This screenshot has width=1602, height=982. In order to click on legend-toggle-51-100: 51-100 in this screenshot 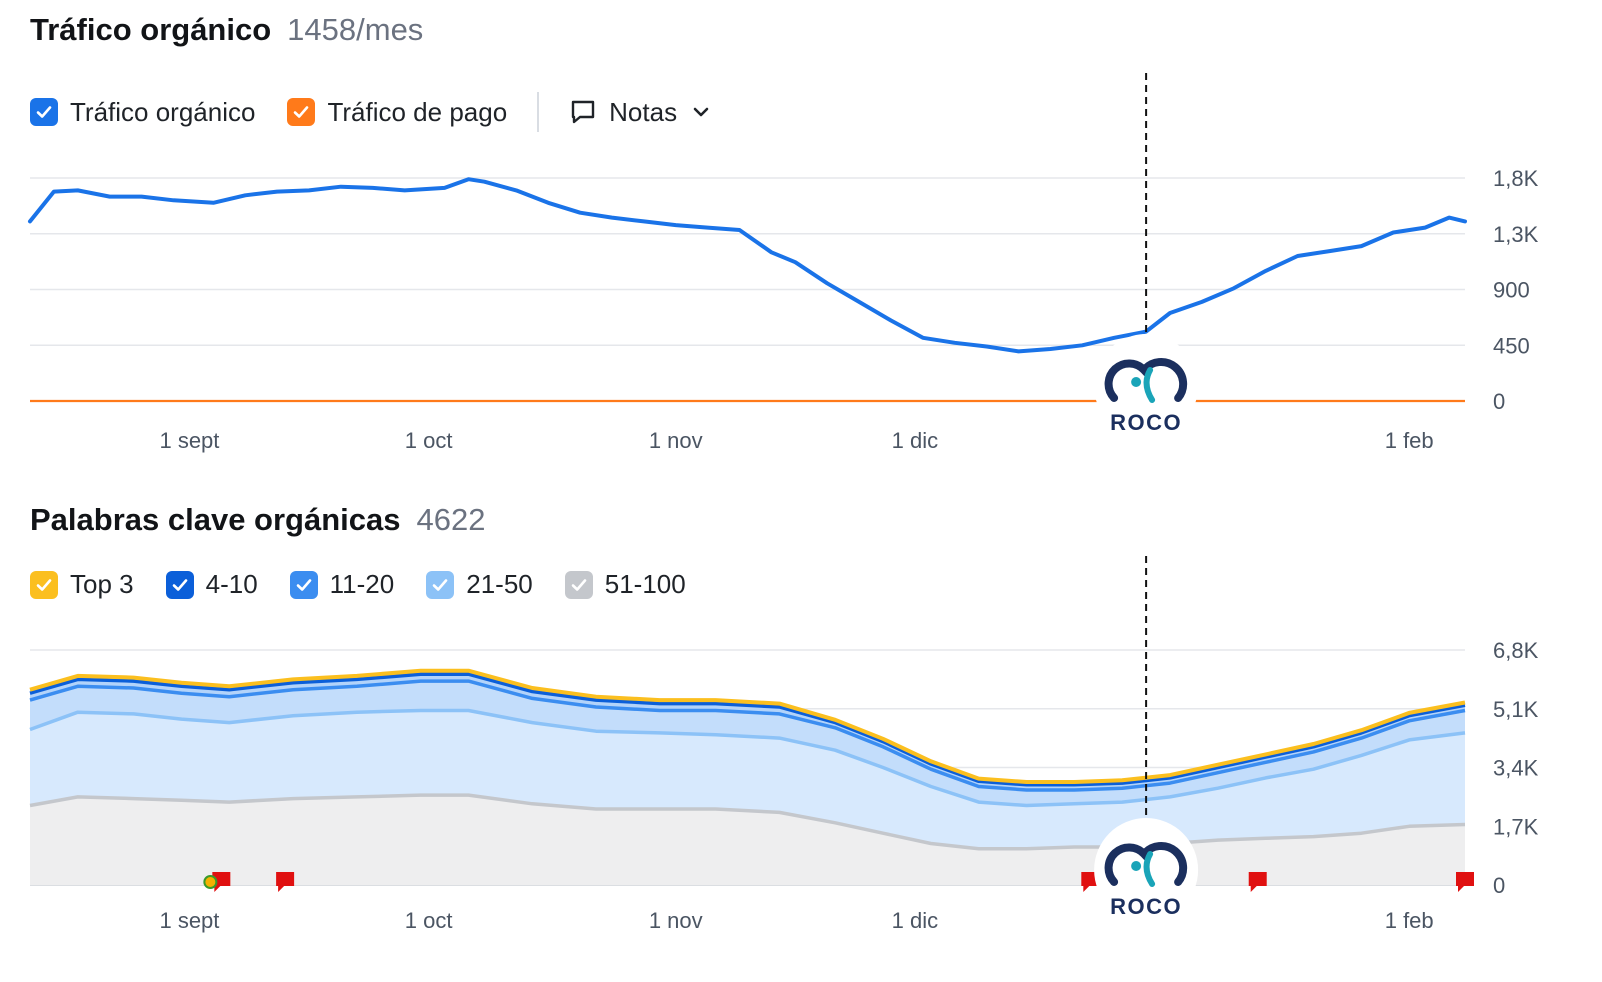, I will do `click(625, 584)`.